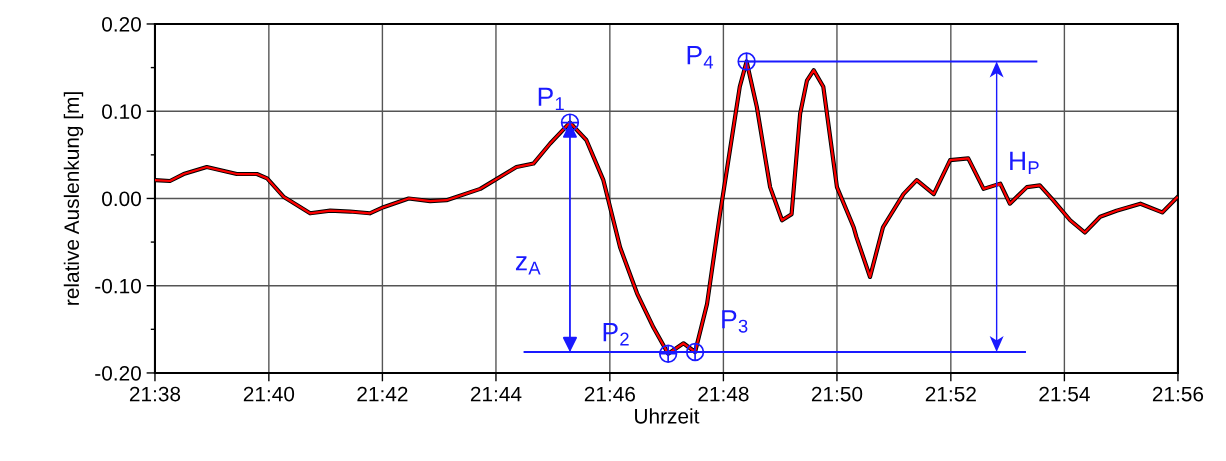 Image resolution: width=1226 pixels, height=461 pixels. I want to click on y-axis-title: relative Auslenkung [m], so click(73, 198).